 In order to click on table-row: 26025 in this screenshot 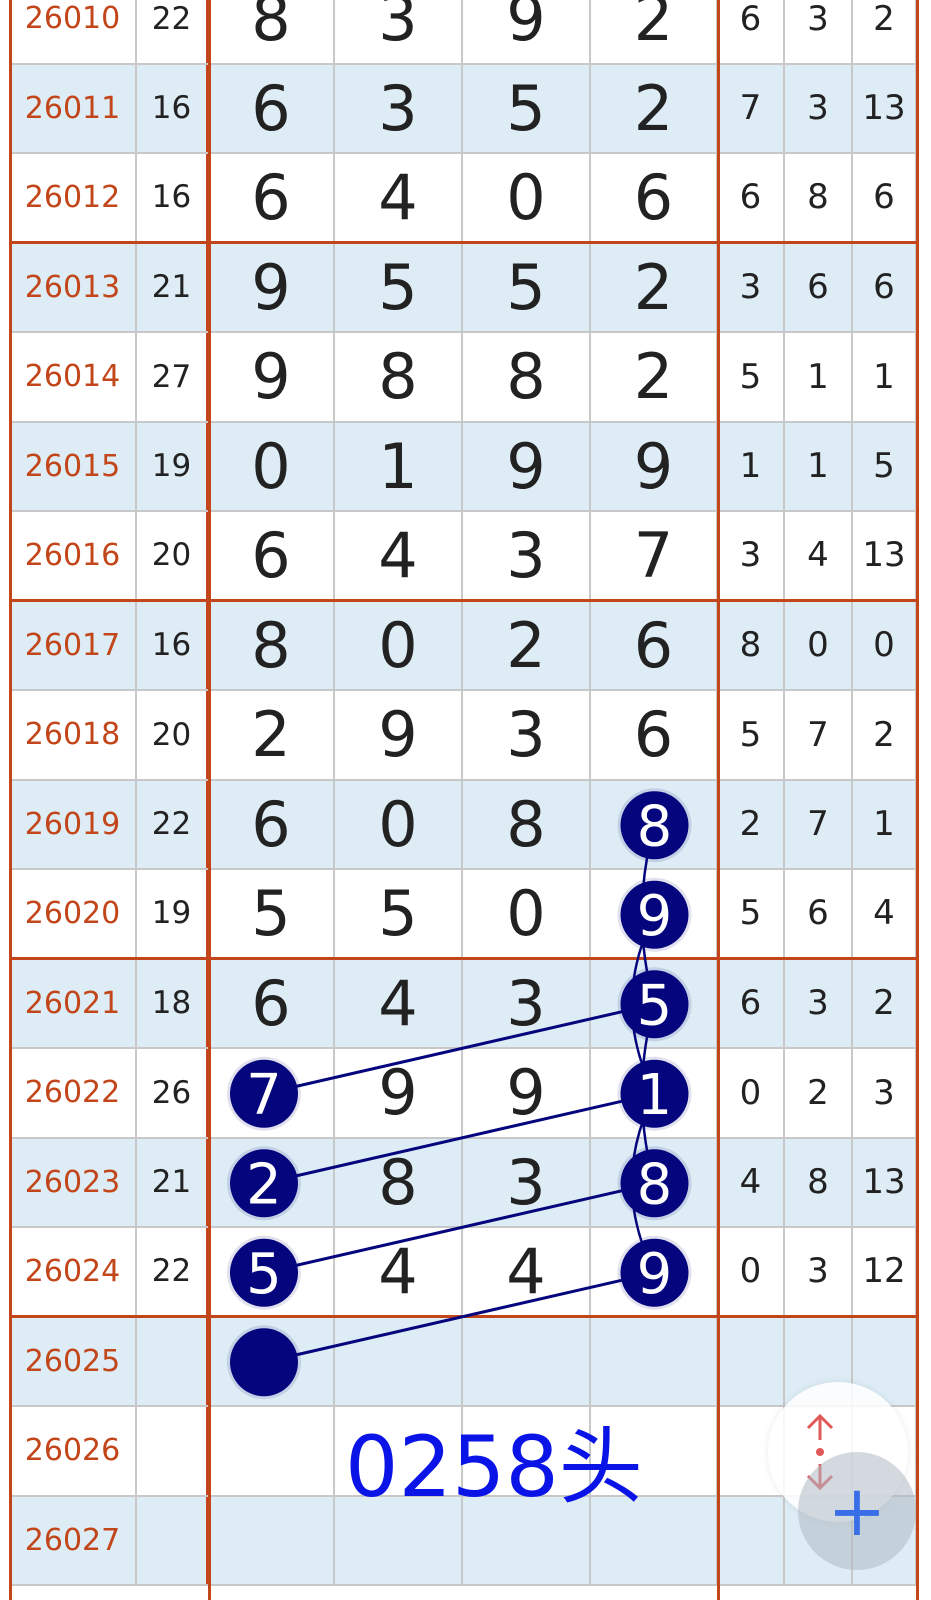, I will do `click(463, 1362)`.